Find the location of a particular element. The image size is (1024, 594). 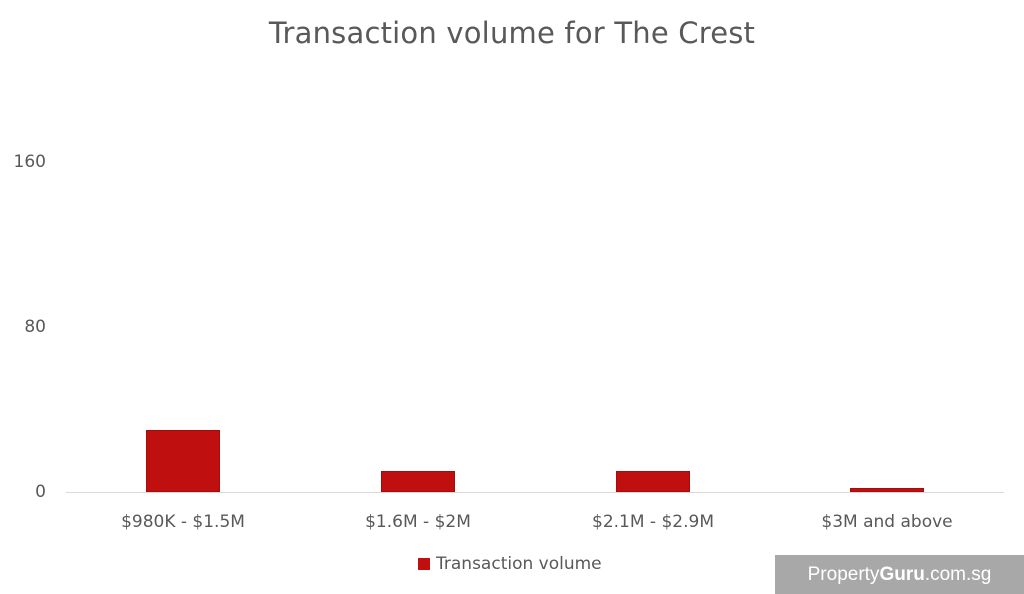

propertyguru-watermark: Property Guru .com.sg is located at coordinates (899, 574).